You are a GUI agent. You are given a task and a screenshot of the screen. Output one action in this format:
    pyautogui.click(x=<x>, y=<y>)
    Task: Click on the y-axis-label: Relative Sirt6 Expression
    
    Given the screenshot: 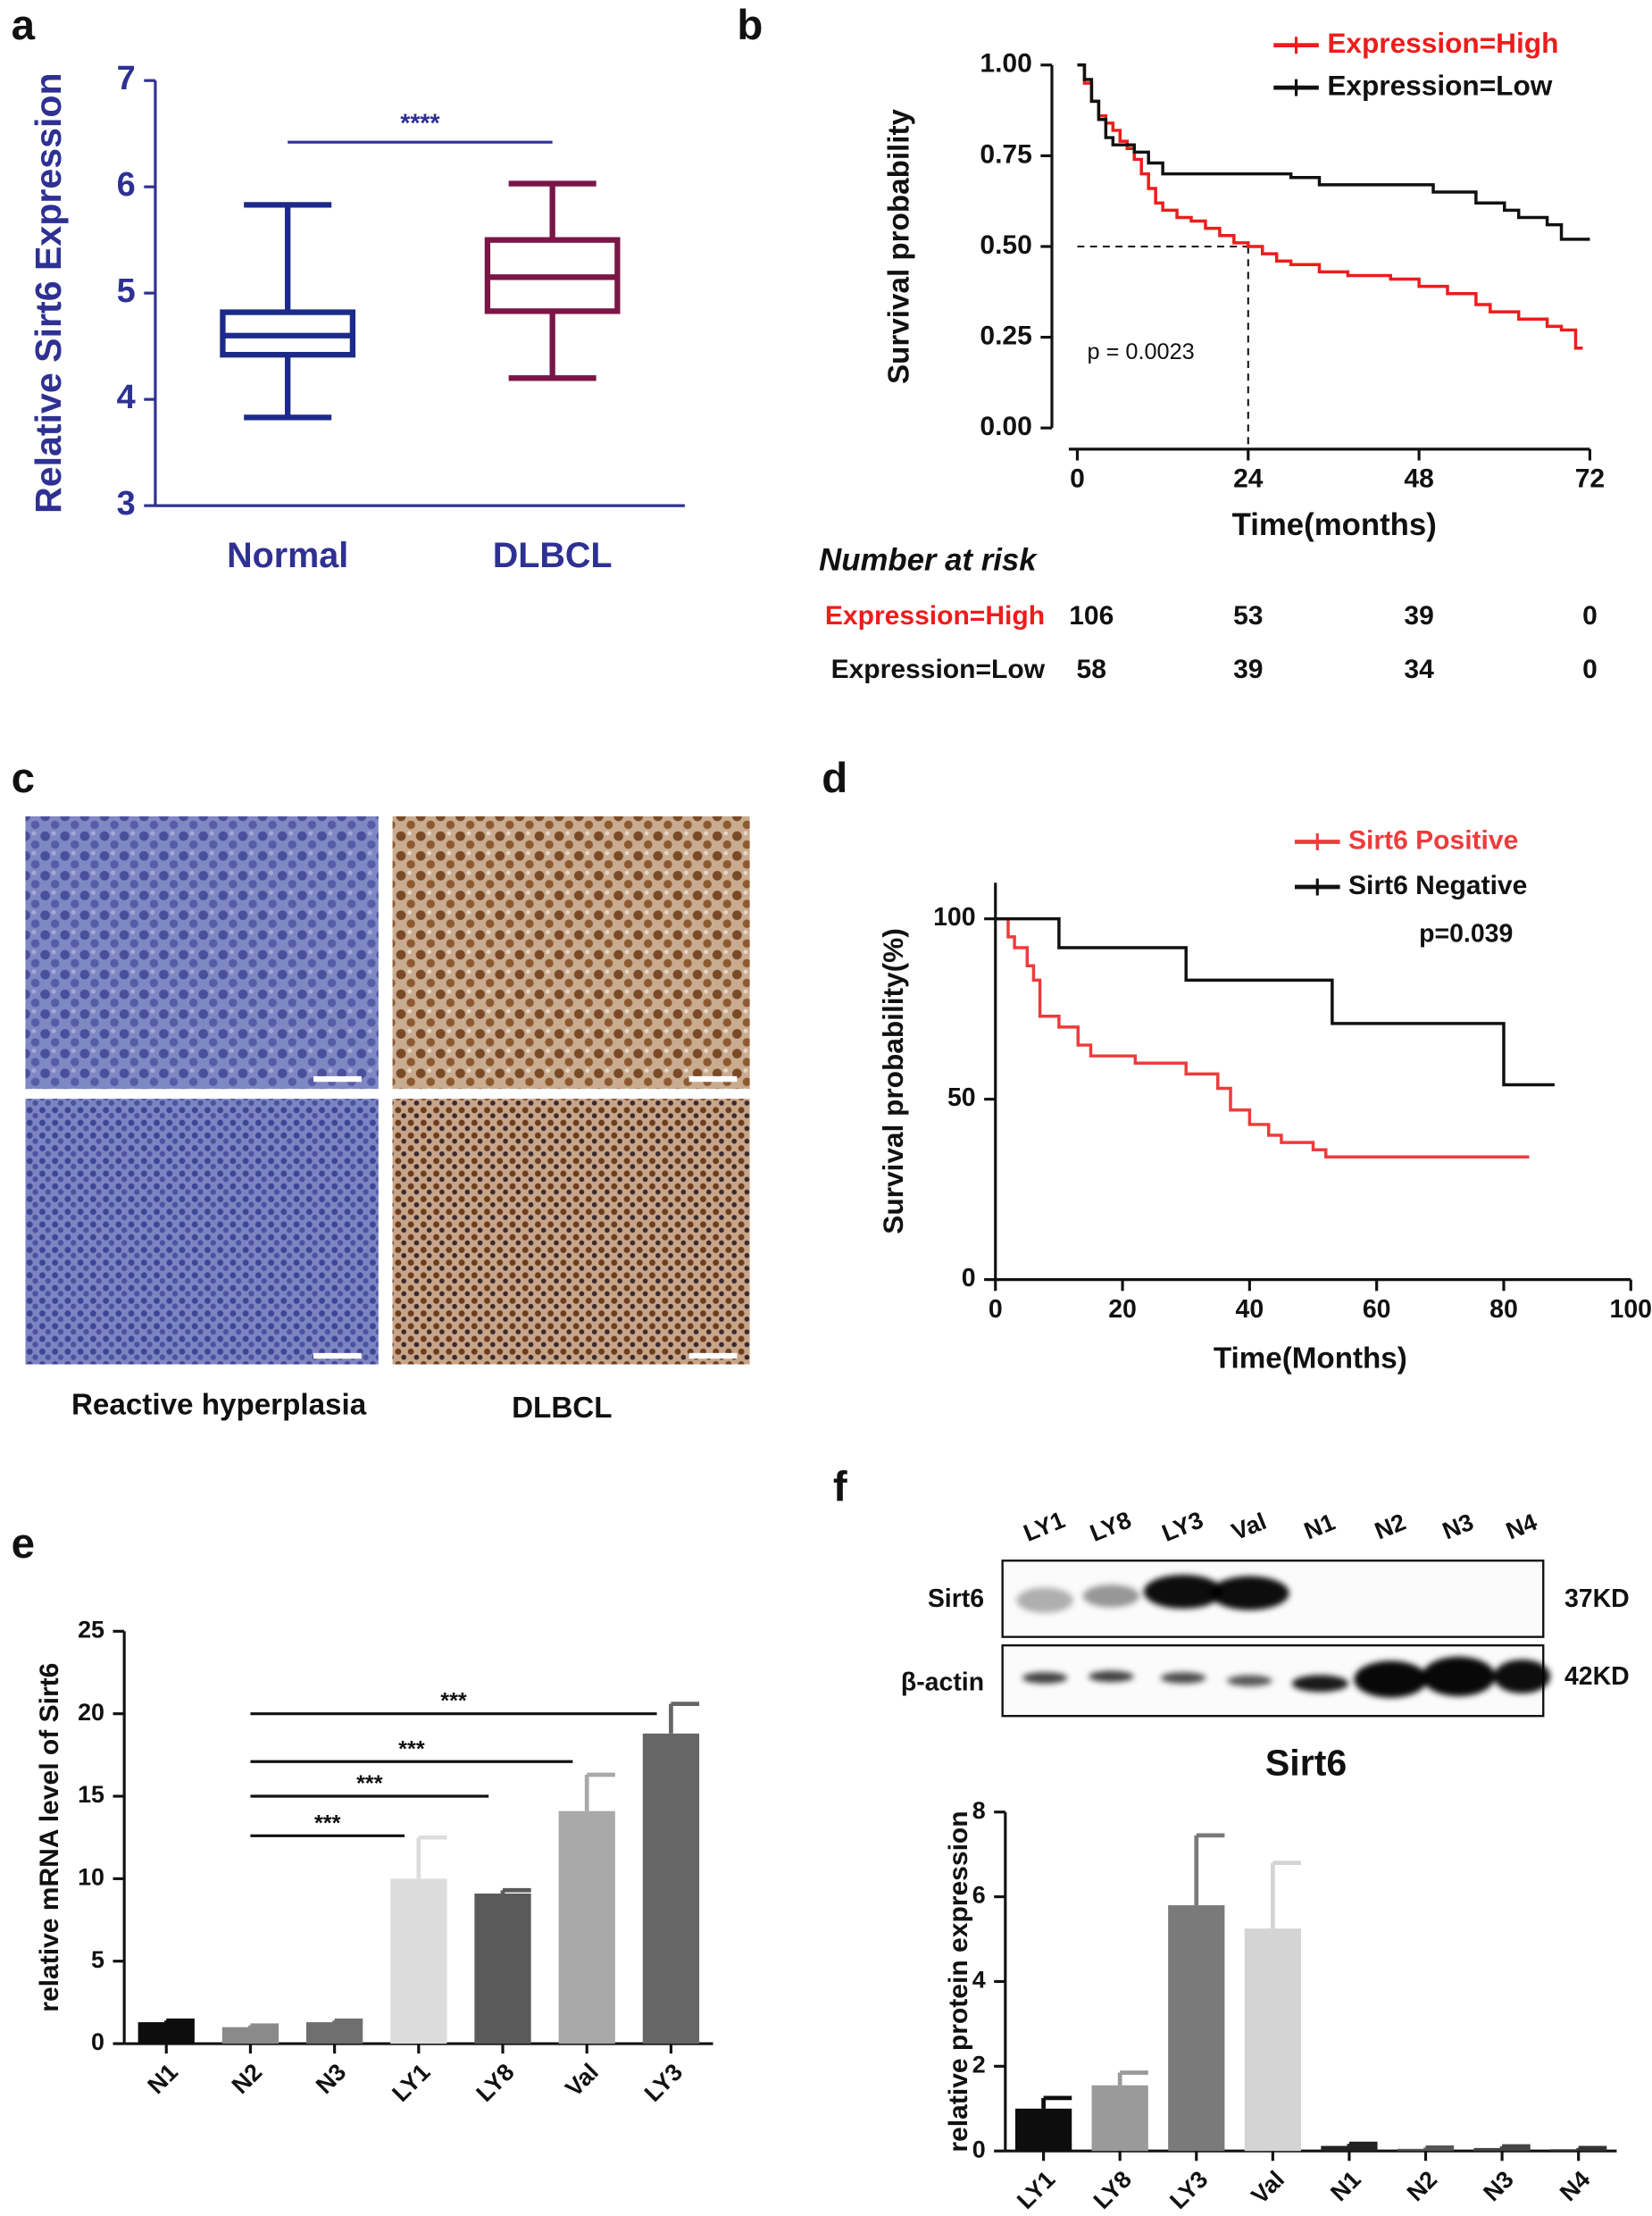 What is the action you would take?
    pyautogui.click(x=48, y=293)
    